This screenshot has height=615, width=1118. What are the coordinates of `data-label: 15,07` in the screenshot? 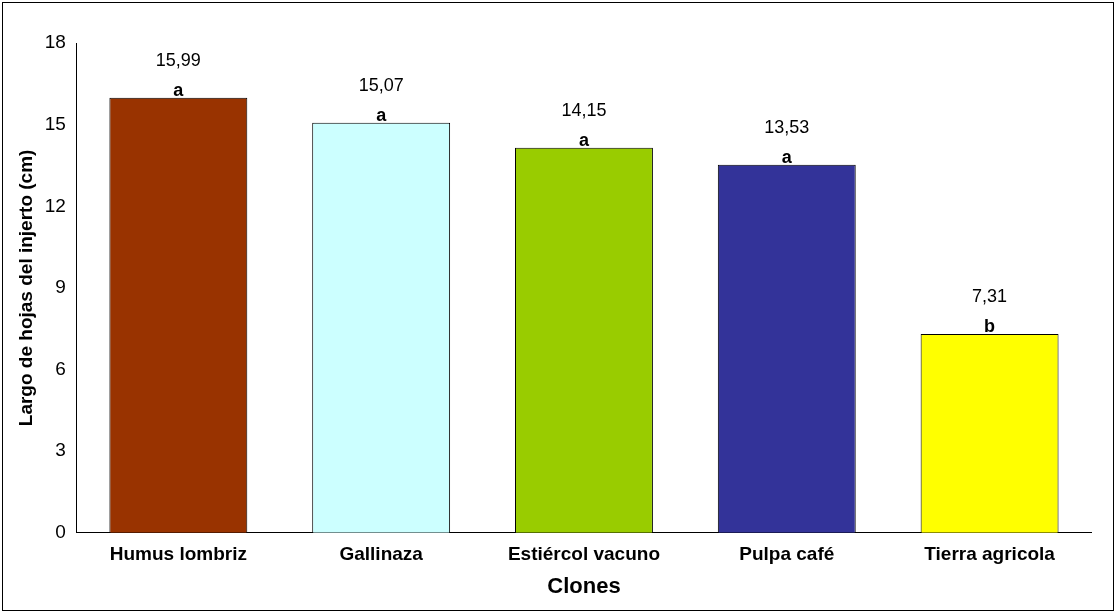 It's located at (381, 84).